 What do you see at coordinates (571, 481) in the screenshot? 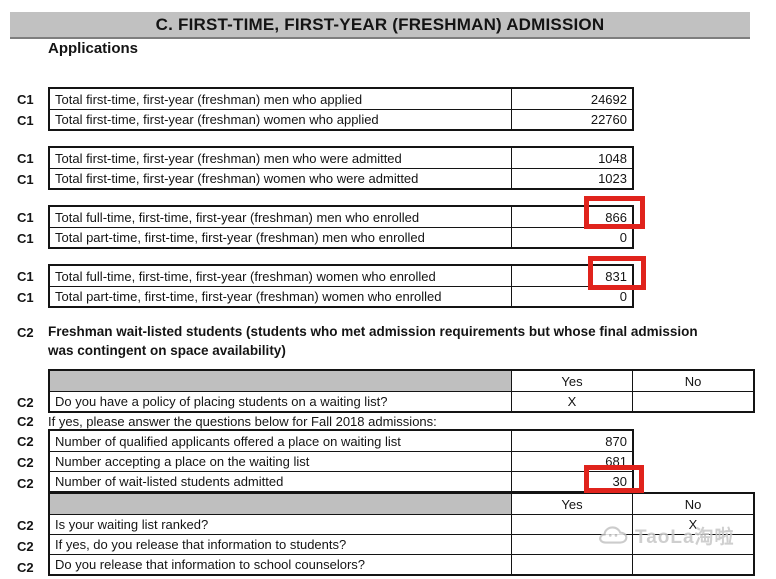
I see `row-value: 30` at bounding box center [571, 481].